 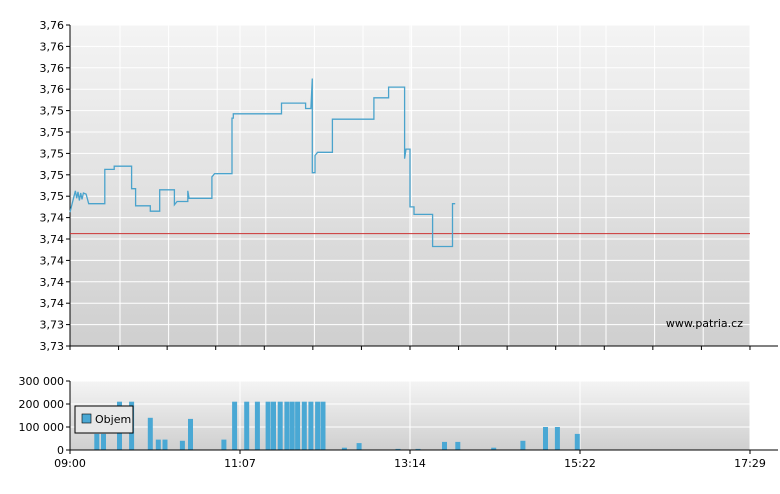 What do you see at coordinates (42, 404) in the screenshot?
I see `volume-y-tick-label: 200 000` at bounding box center [42, 404].